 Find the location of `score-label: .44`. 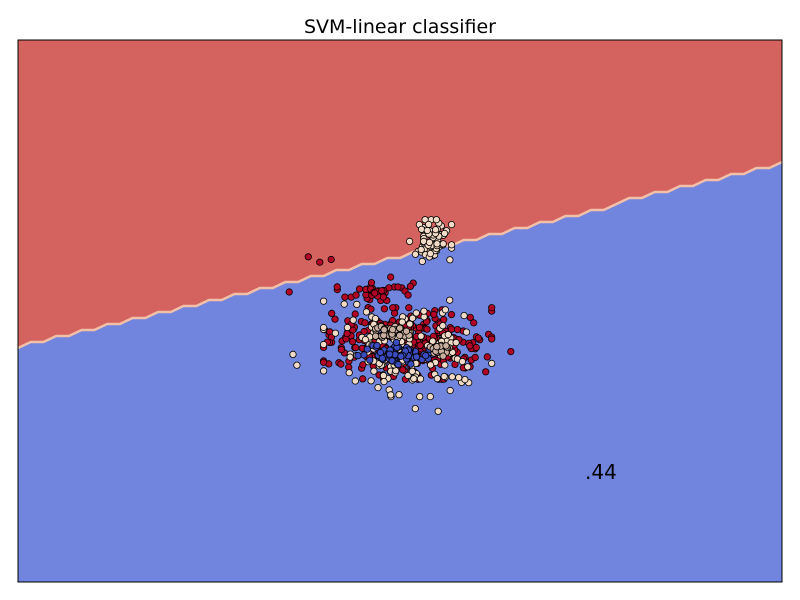

score-label: .44 is located at coordinates (601, 472).